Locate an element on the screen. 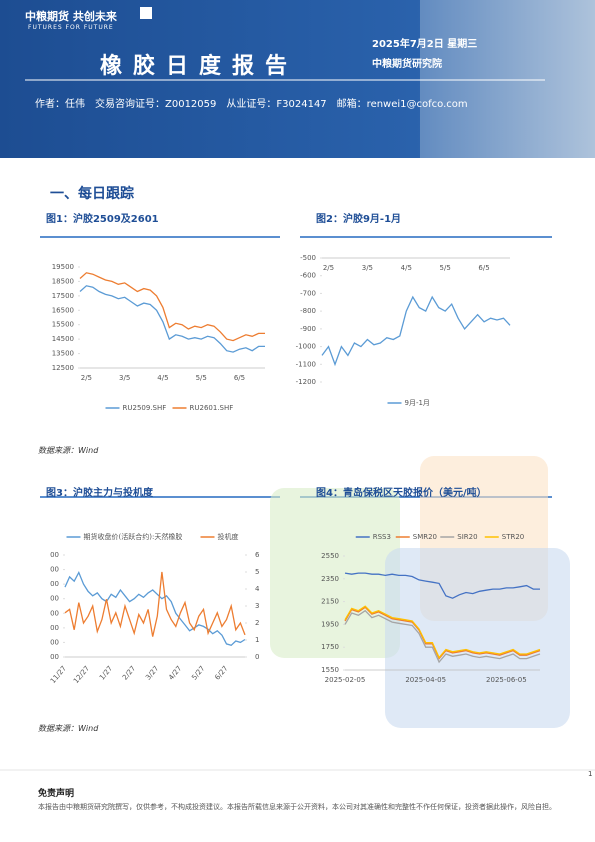 Image resolution: width=595 pixels, height=842 pixels. y2-tick-label: 2 is located at coordinates (257, 623).